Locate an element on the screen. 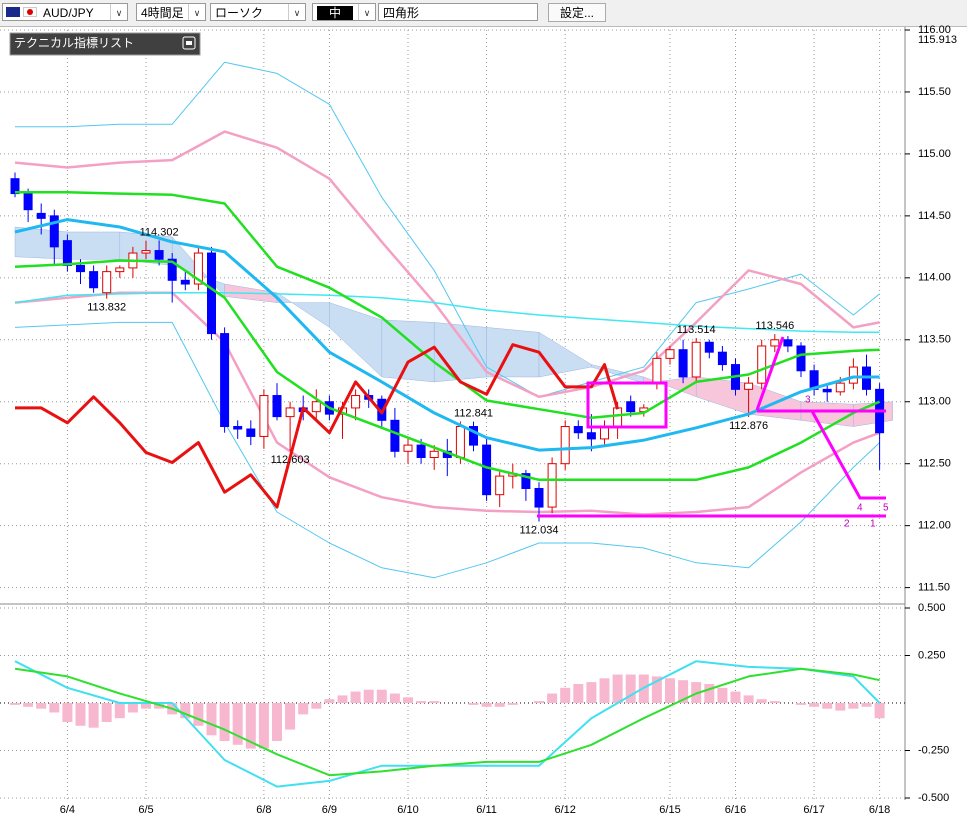 This screenshot has height=820, width=967. size-select: 中 ∨ is located at coordinates (344, 12).